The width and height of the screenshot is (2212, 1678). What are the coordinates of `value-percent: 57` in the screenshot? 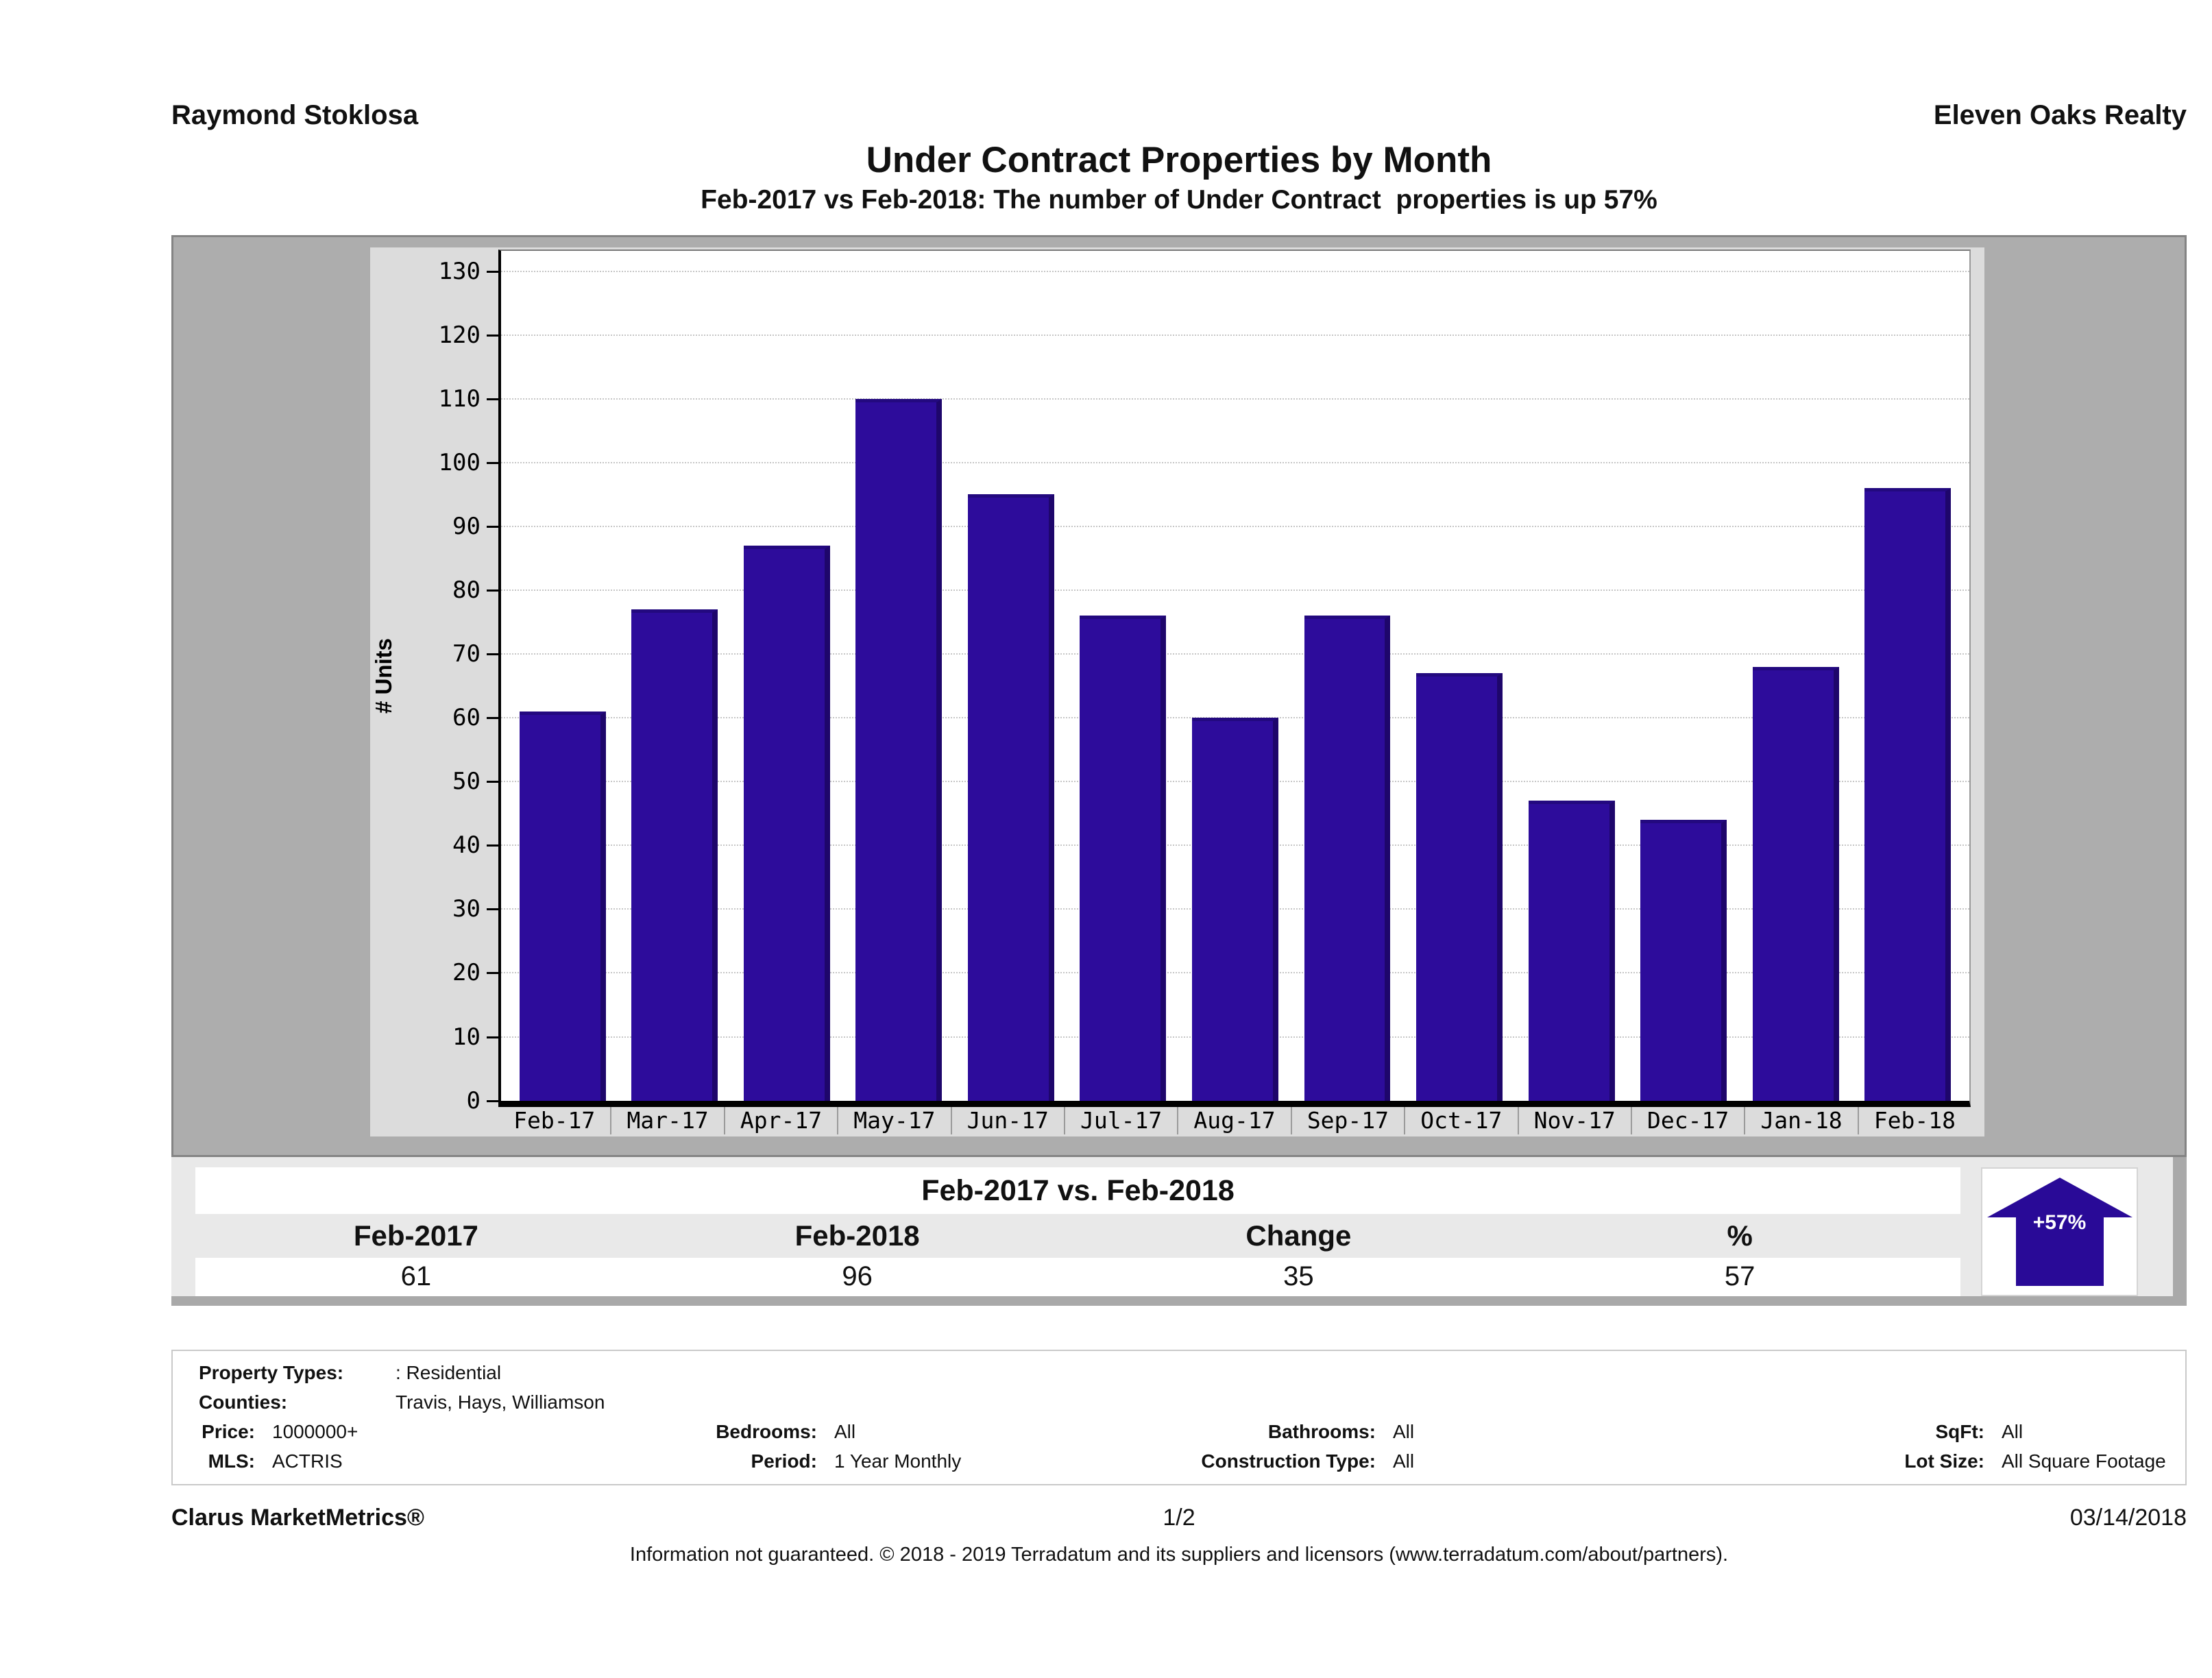 It's located at (1739, 1276).